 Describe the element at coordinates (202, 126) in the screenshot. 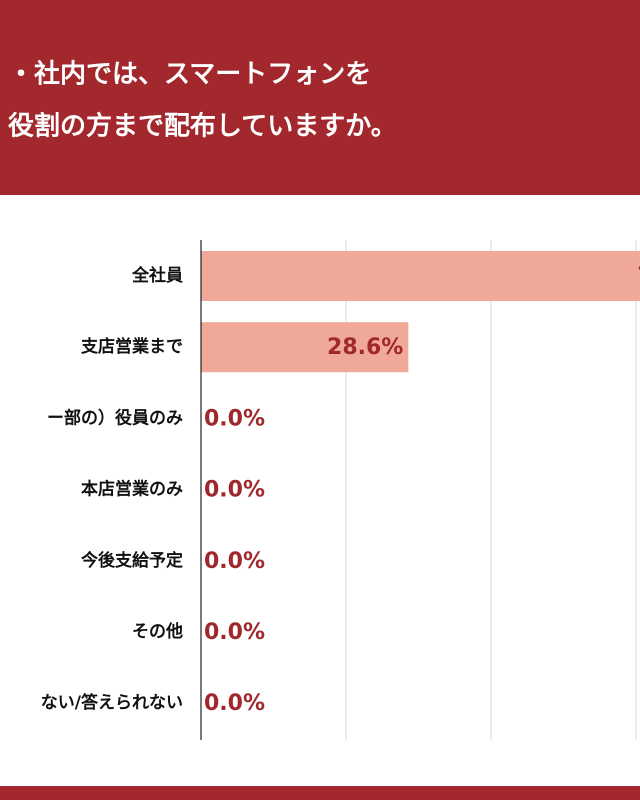

I see `chart-title: 役割の方まで配布していますか。` at that location.